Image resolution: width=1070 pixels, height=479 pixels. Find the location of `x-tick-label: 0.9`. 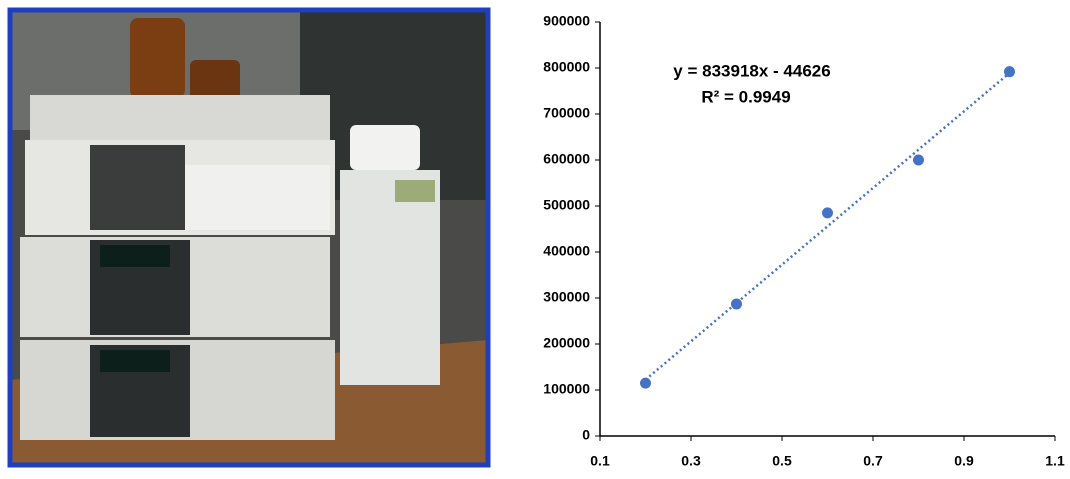

x-tick-label: 0.9 is located at coordinates (964, 461).